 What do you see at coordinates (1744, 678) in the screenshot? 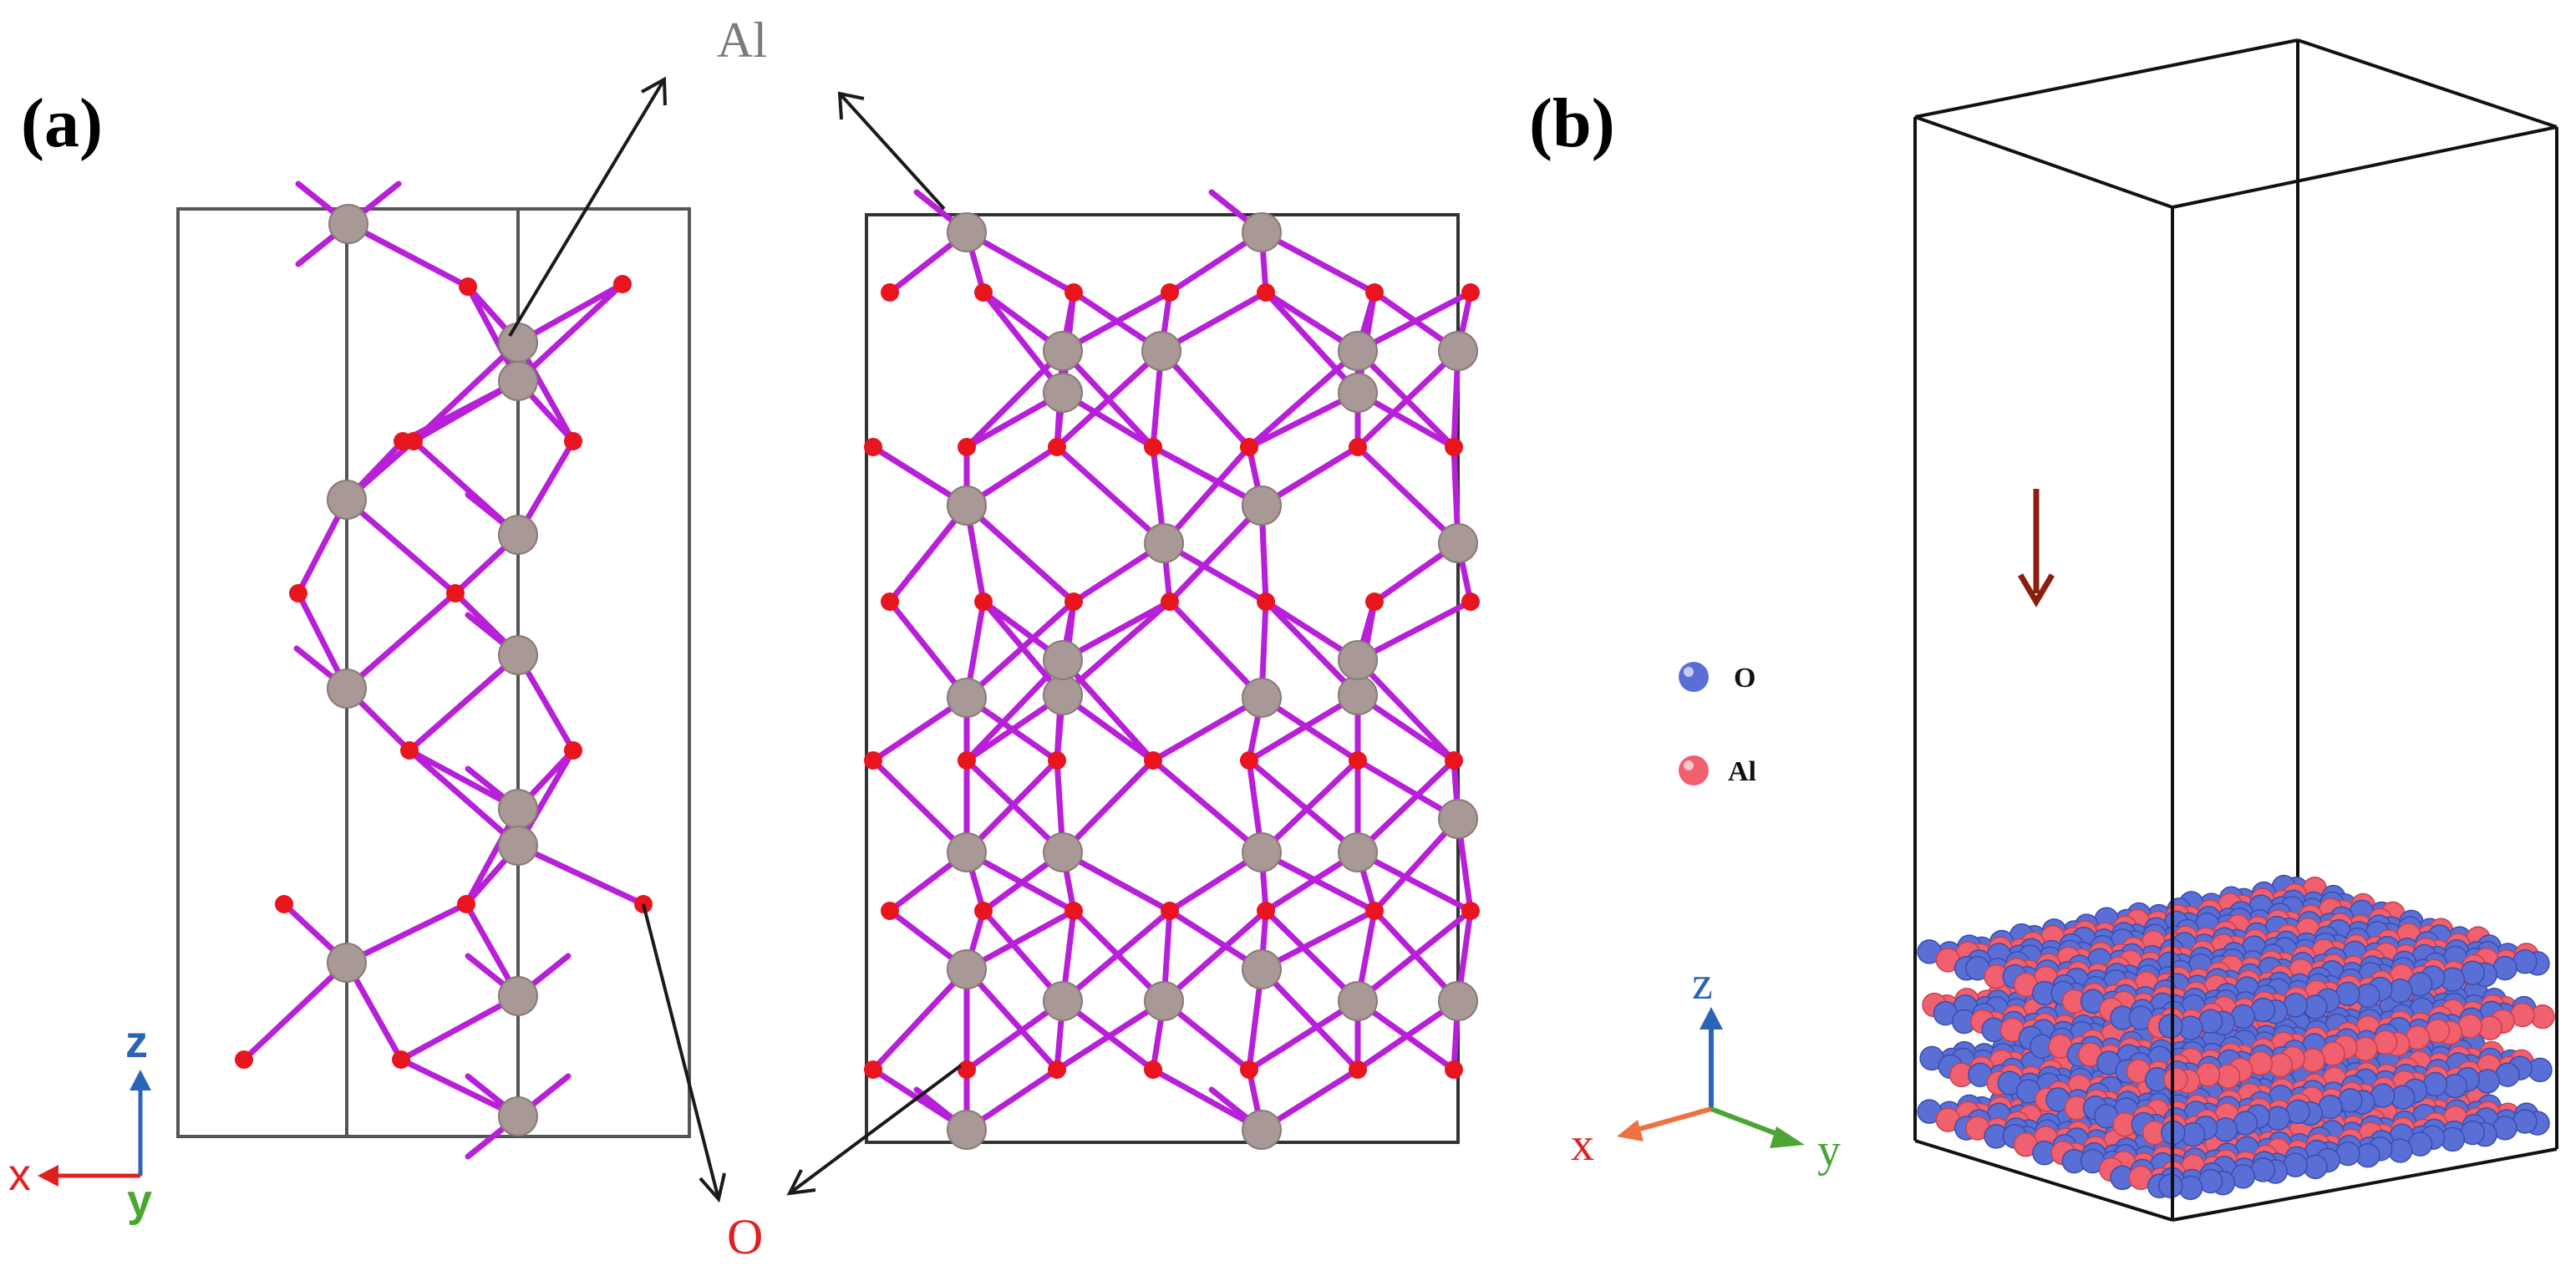
I see `legend-o-label: O` at bounding box center [1744, 678].